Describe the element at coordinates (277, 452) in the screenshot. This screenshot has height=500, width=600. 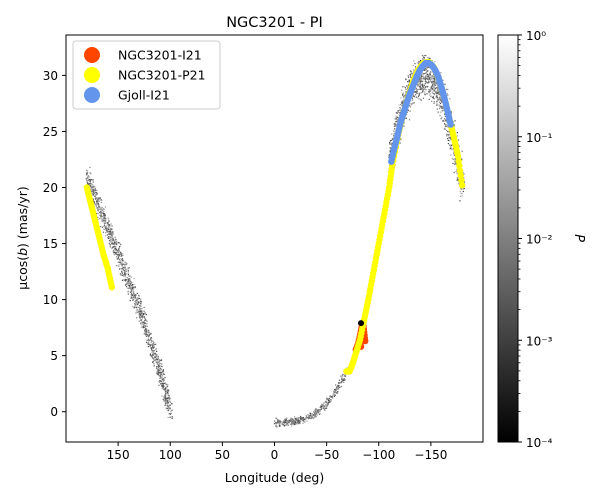
I see `x-axis: 150 100 50 0 −50 −100 −150` at that location.